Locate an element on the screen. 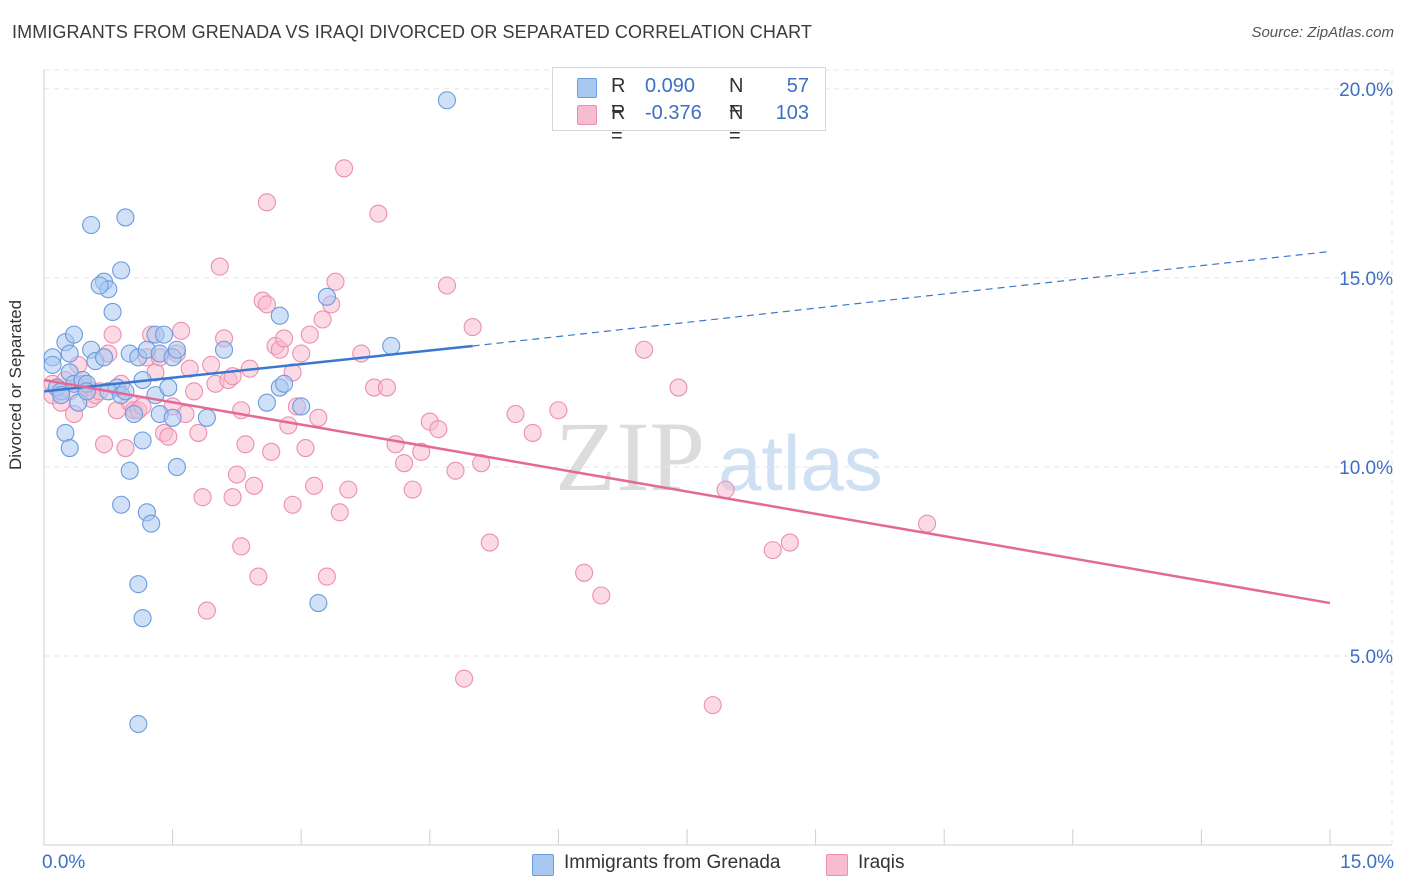 The width and height of the screenshot is (1406, 892). bottom-legend-label-grenada: Immigrants from Grenada is located at coordinates (672, 862).